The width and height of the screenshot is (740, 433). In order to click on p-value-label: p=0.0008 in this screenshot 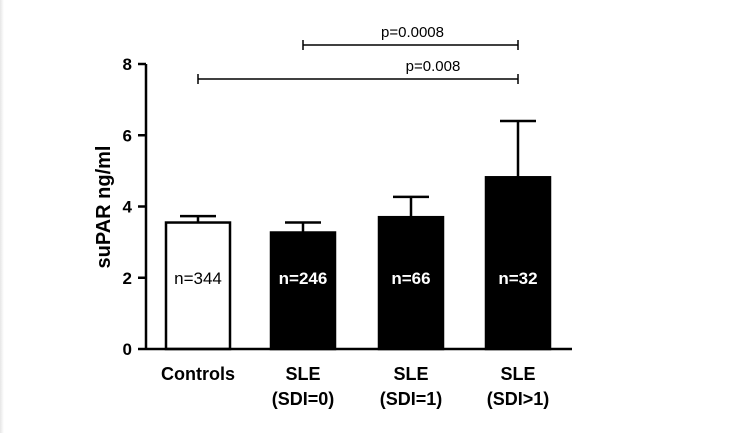, I will do `click(412, 32)`.